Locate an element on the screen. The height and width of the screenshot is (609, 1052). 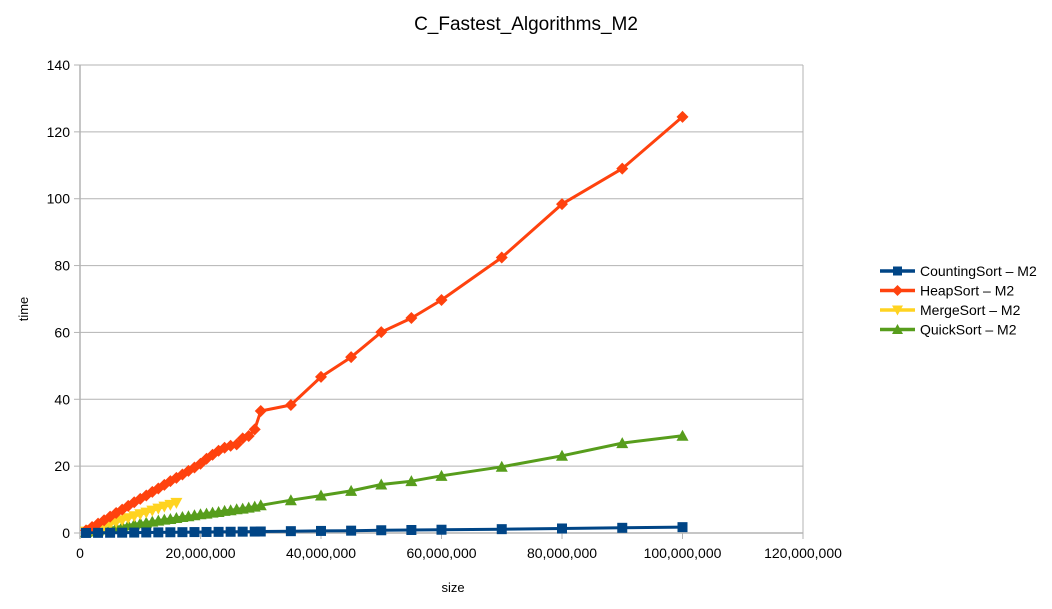
x-tick-label: 60,000,000 is located at coordinates (441, 553).